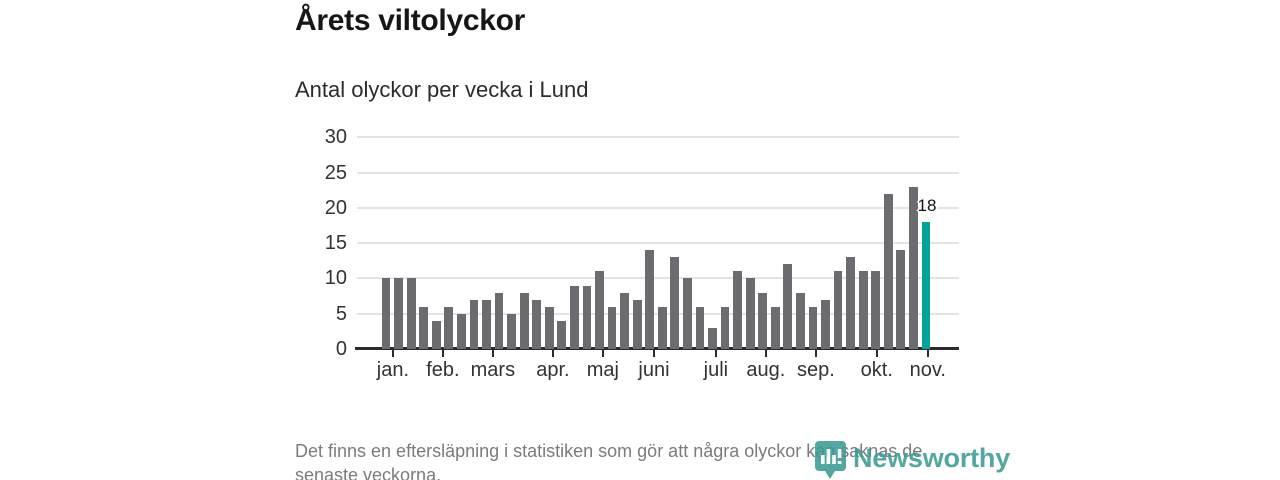  What do you see at coordinates (926, 285) in the screenshot?
I see `bar-week-44-highlight` at bounding box center [926, 285].